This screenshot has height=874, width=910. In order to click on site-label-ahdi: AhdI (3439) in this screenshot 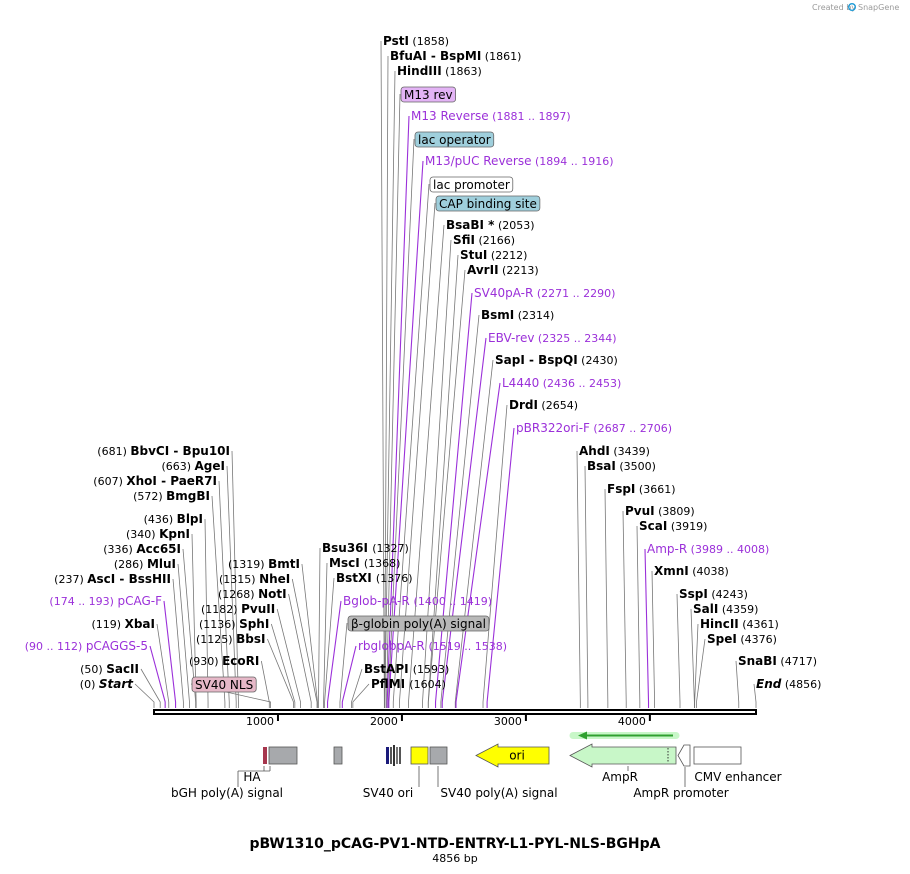, I will do `click(614, 451)`.